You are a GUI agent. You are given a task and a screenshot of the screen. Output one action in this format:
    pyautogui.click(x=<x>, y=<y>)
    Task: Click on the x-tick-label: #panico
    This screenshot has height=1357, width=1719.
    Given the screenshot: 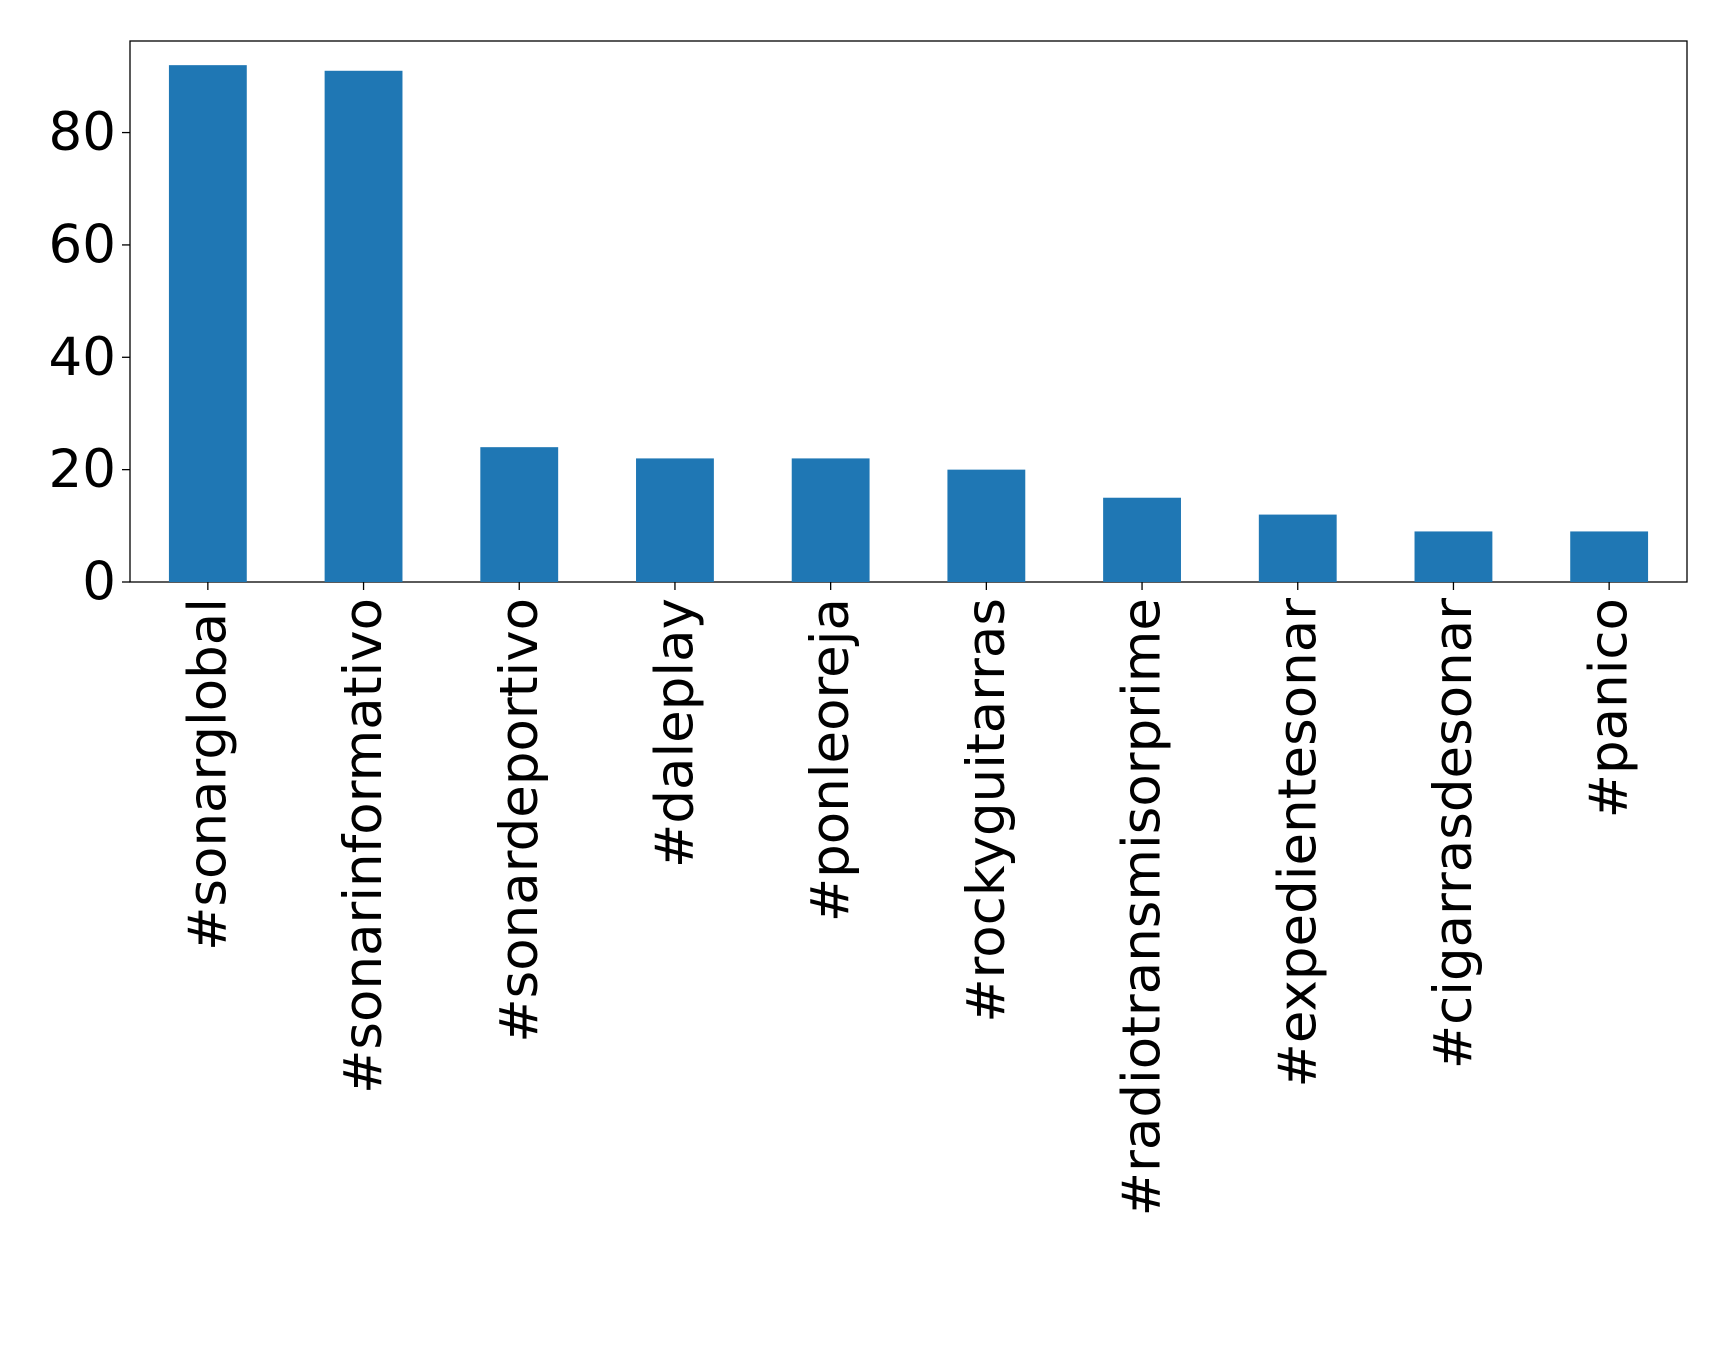 What is the action you would take?
    pyautogui.click(x=1609, y=708)
    